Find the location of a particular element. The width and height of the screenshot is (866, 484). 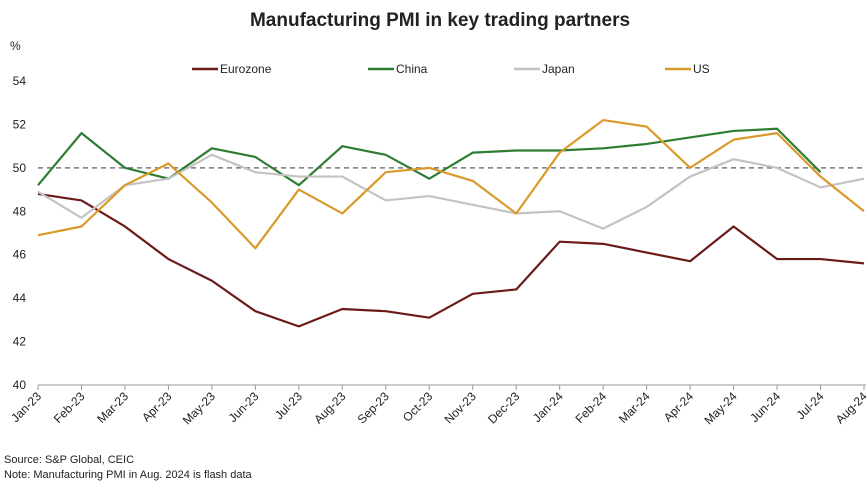

y-tick-label: 48 is located at coordinates (20, 211).